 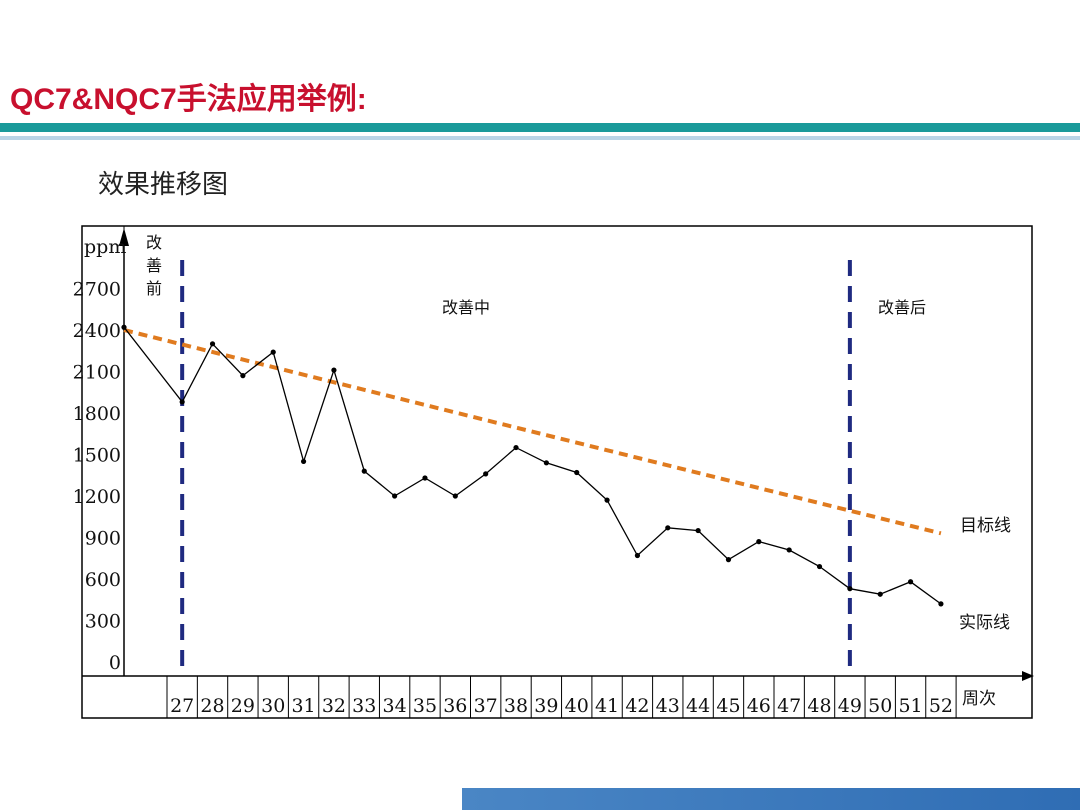 I want to click on x-tick-label: 32, so click(x=334, y=706).